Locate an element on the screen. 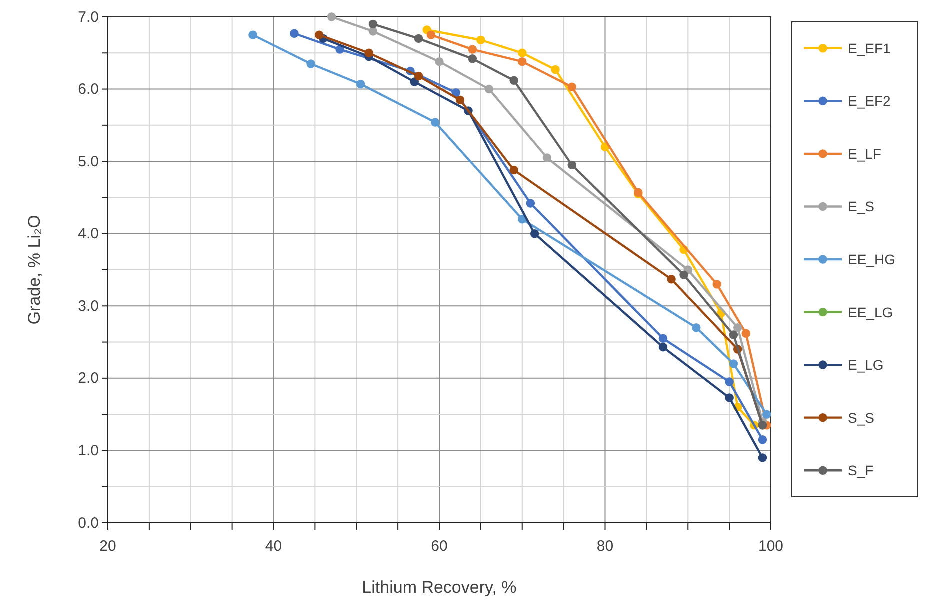 Image resolution: width=934 pixels, height=610 pixels. y-axis-title: Grade, % Li₂O is located at coordinates (34, 270).